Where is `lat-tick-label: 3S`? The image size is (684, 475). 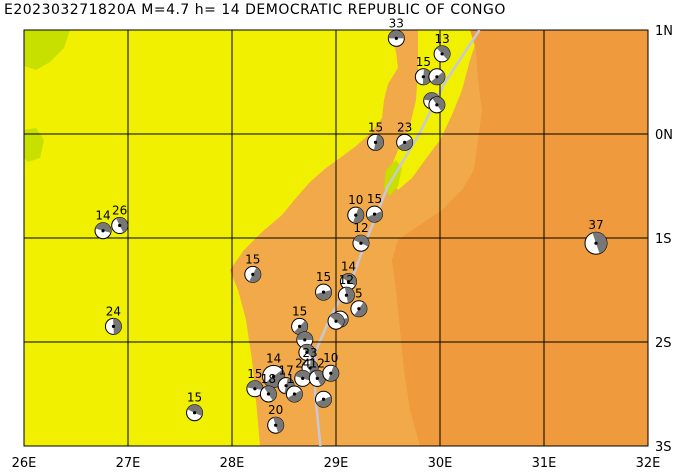
lat-tick-label: 3S is located at coordinates (663, 447).